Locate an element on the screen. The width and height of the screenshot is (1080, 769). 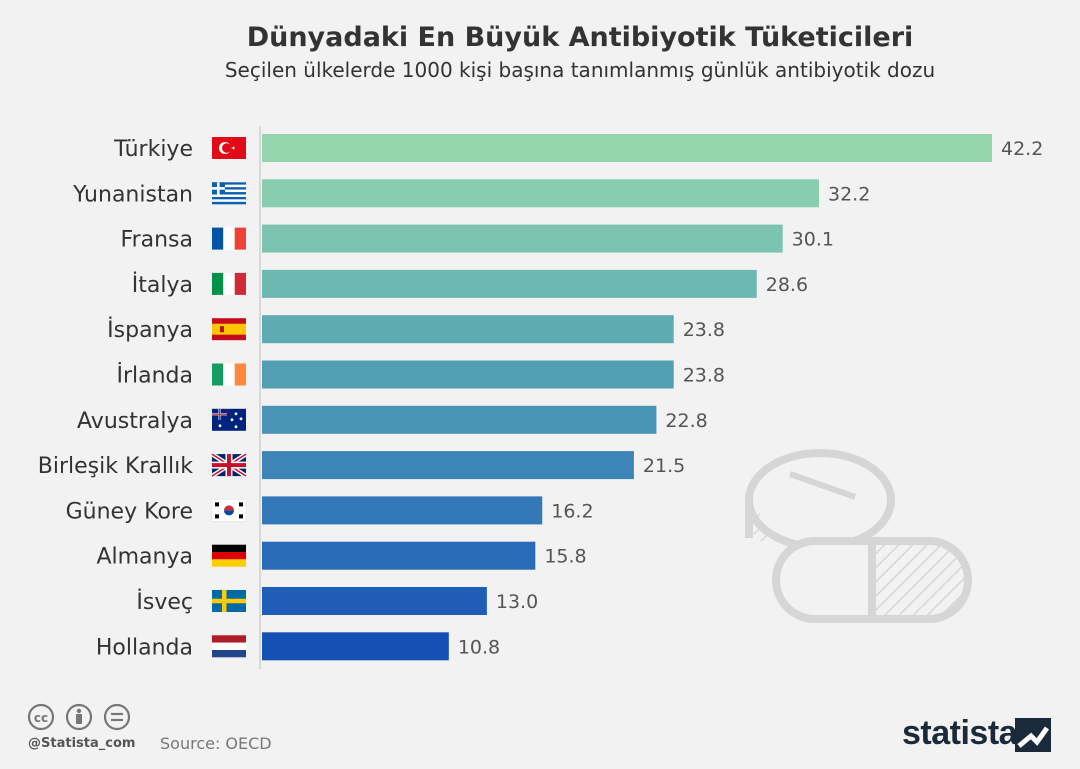
flag-ireland-icon is located at coordinates (229, 374).